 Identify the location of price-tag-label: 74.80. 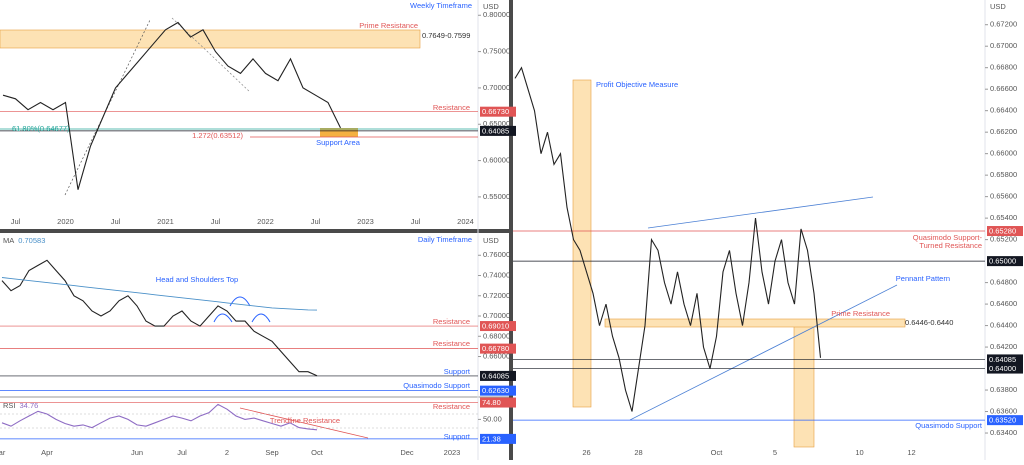
(491, 402).